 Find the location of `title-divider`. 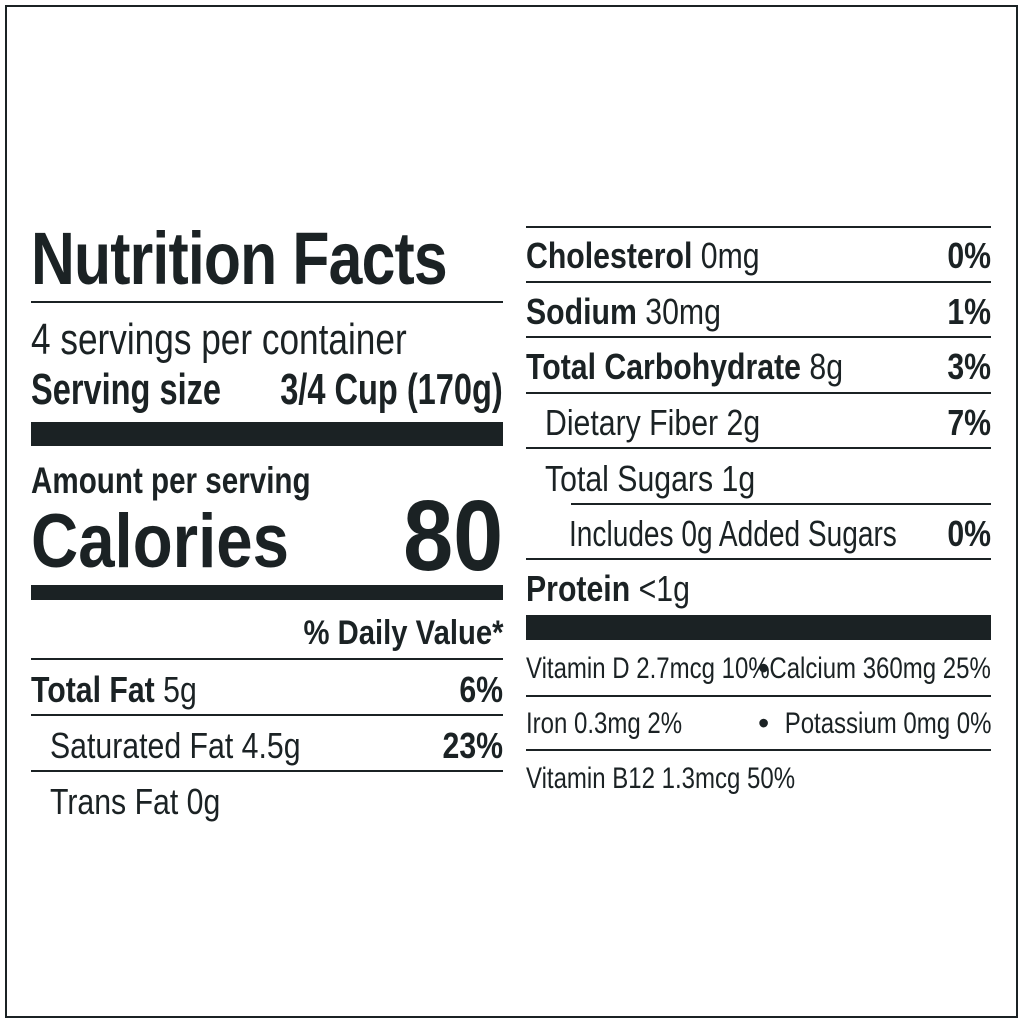

title-divider is located at coordinates (267, 302).